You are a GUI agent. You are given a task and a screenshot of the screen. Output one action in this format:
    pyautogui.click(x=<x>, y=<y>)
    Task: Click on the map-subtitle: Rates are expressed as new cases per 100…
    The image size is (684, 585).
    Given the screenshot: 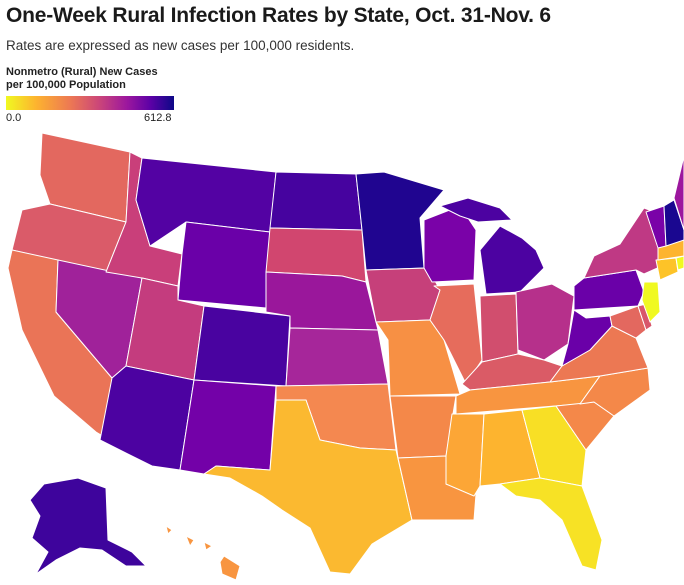 What is the action you would take?
    pyautogui.click(x=180, y=45)
    